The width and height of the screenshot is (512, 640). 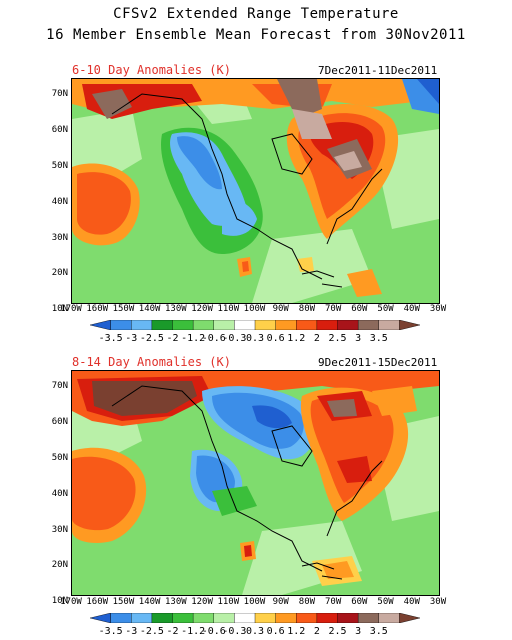 What do you see at coordinates (378, 338) in the screenshot?
I see `colorbar-label: 3.5` at bounding box center [378, 338].